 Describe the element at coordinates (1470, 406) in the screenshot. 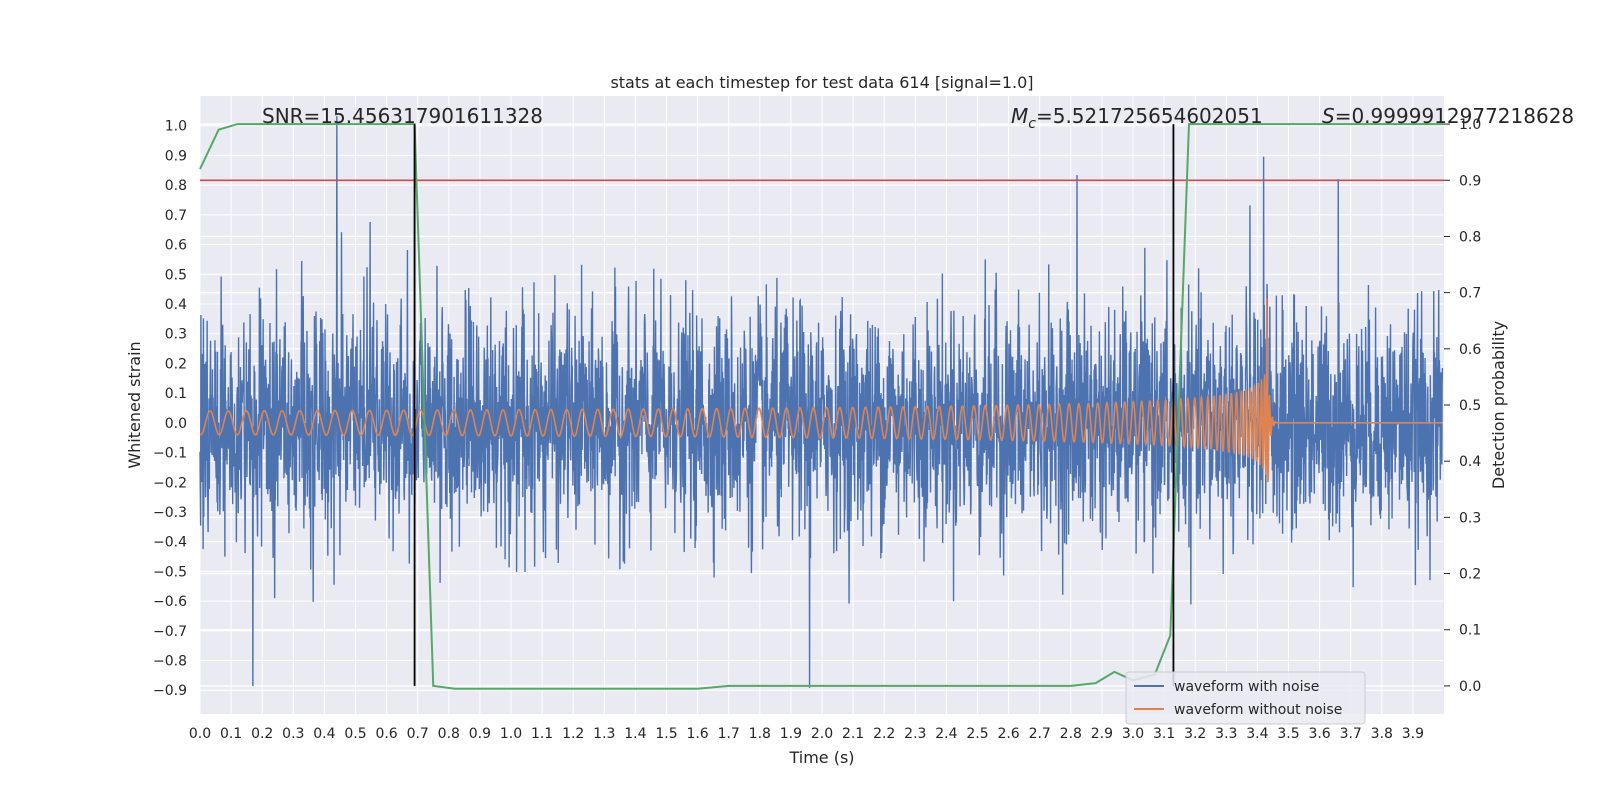

I see `y2-tick-label: 0.5` at that location.